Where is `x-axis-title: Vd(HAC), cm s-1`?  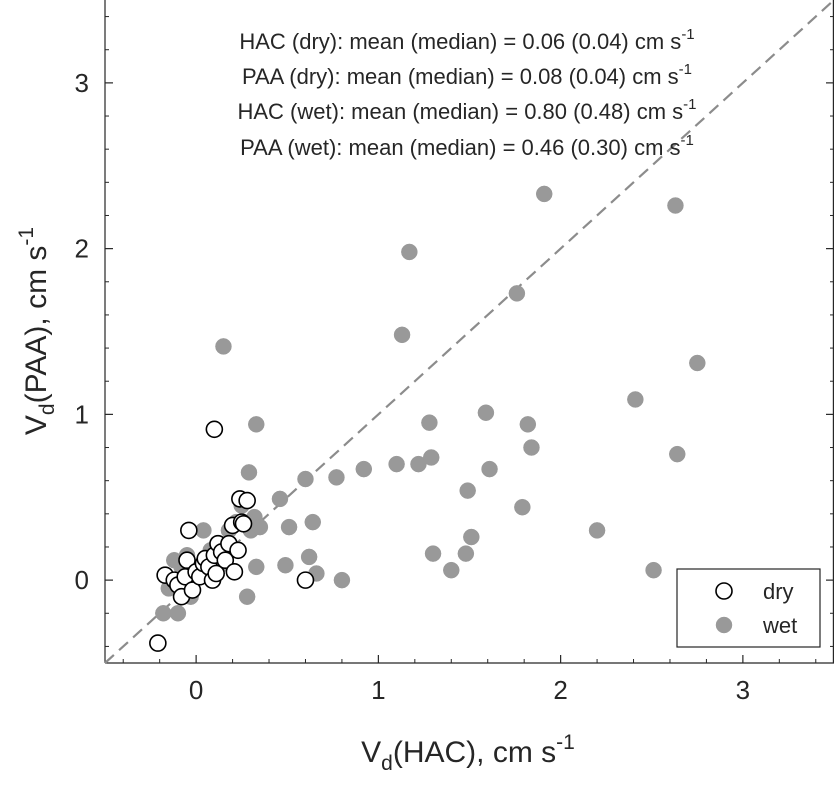
x-axis-title: Vd(HAC), cm s-1 is located at coordinates (468, 753).